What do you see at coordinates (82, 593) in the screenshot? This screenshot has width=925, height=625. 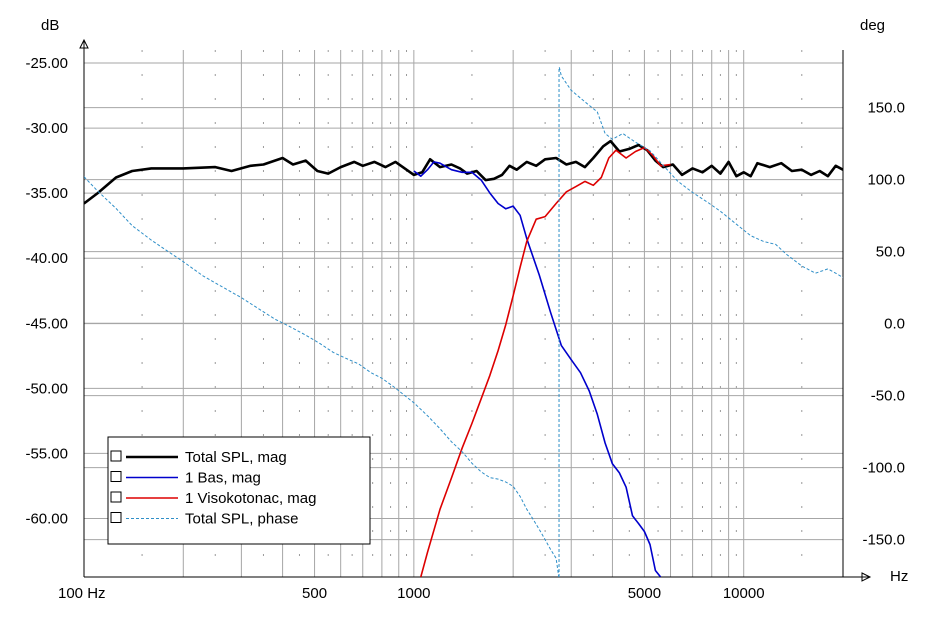 I see `x-tick-label: 100 Hz` at bounding box center [82, 593].